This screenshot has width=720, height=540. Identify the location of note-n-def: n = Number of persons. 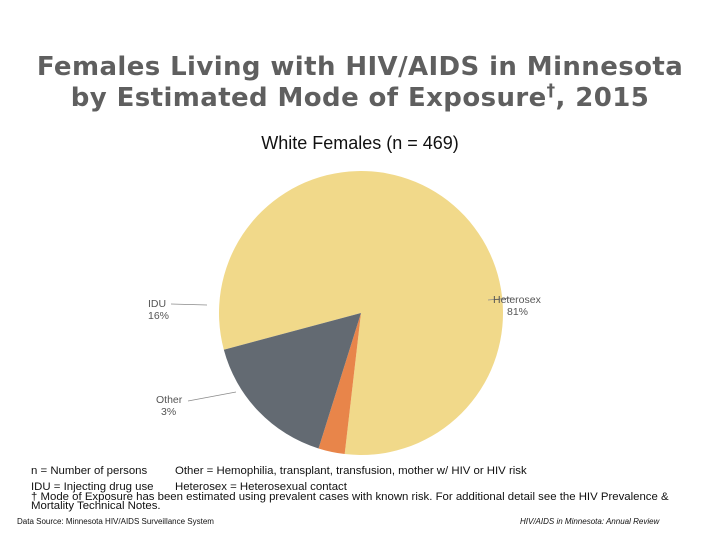
(89, 471).